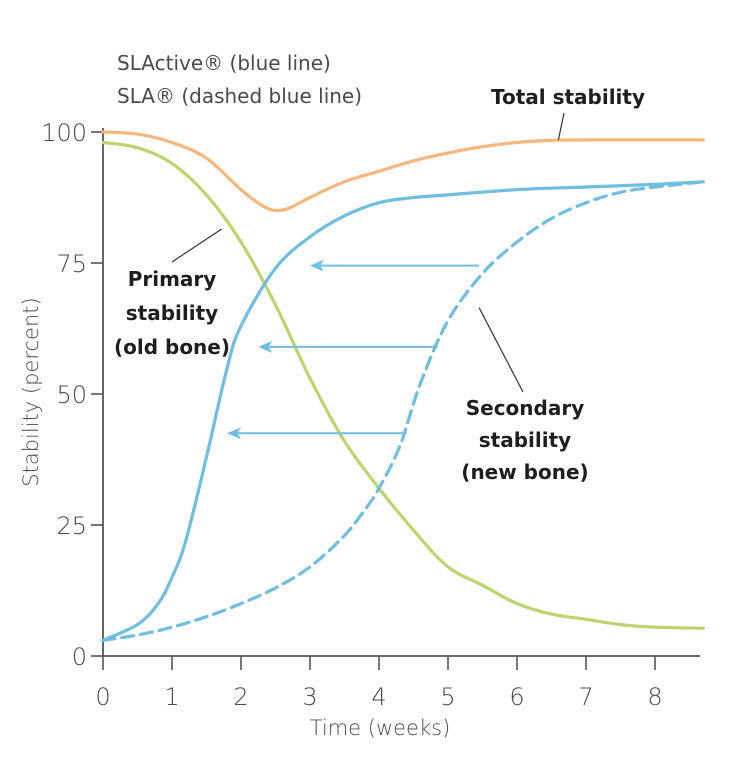 The height and width of the screenshot is (758, 750). What do you see at coordinates (403, 171) in the screenshot?
I see `series-line-total` at bounding box center [403, 171].